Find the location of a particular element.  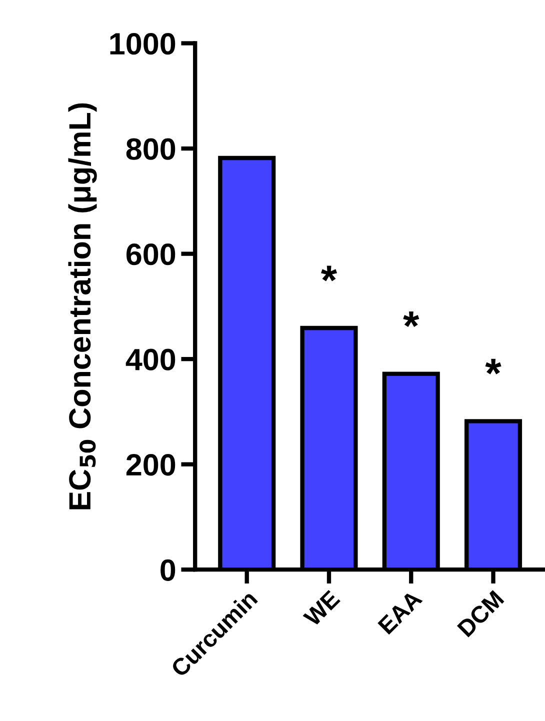

y-tick-label: 0 is located at coordinates (168, 570).